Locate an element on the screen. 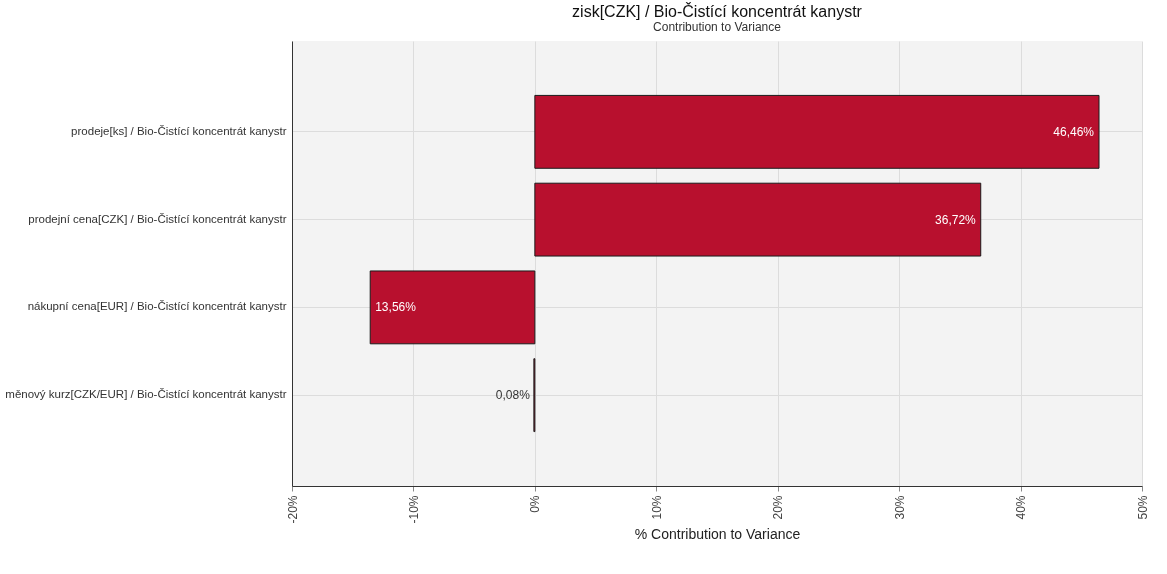 The width and height of the screenshot is (1167, 574). data-label: 0,08% is located at coordinates (513, 395).